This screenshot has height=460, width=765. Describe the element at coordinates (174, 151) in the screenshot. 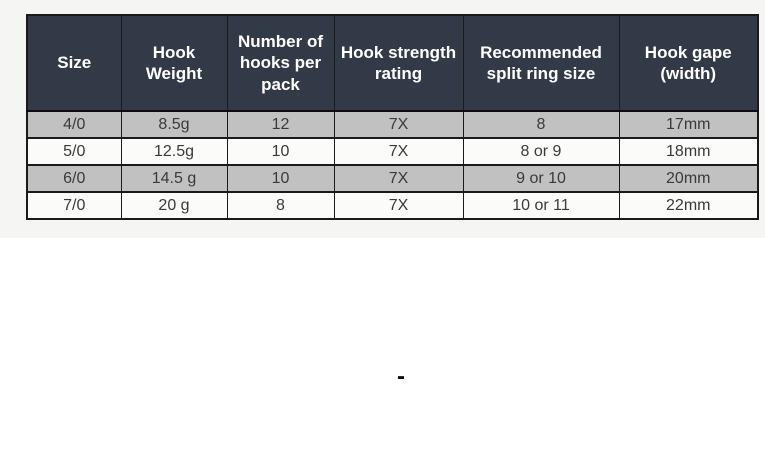

I see `cell-hook-weight: 12.5g` at that location.